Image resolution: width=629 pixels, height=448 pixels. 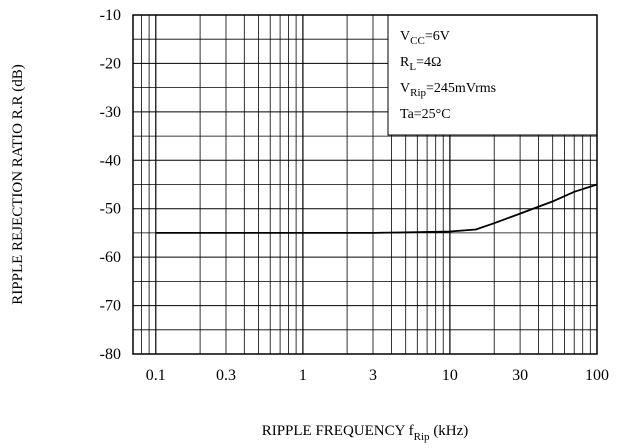 What do you see at coordinates (18, 184) in the screenshot?
I see `y-axis-label: RIPPLE REJECTION RATIO R.R (dB)` at bounding box center [18, 184].